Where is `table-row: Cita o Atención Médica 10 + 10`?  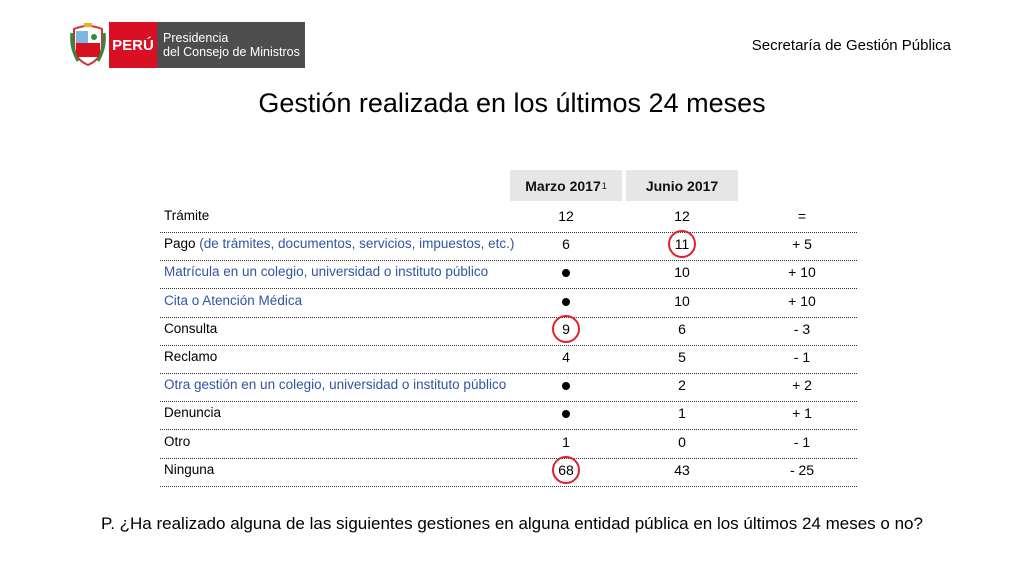 table-row: Cita o Atención Médica 10 + 10 is located at coordinates (508, 303).